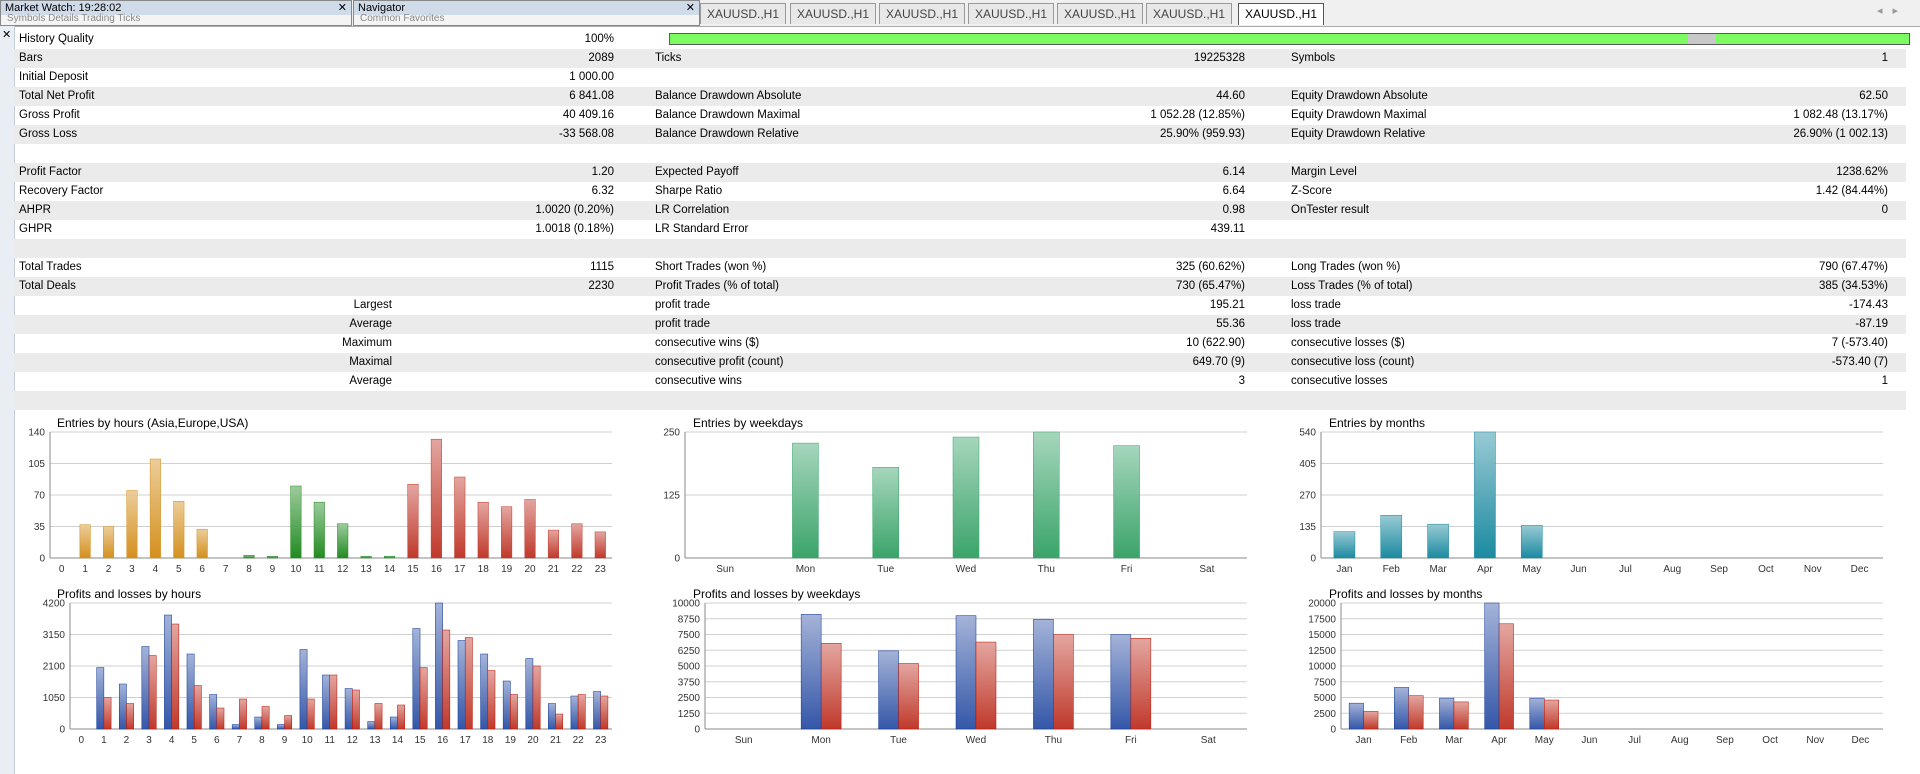 The height and width of the screenshot is (774, 1920). I want to click on average-loss-trade-label: loss trade, so click(1316, 324).